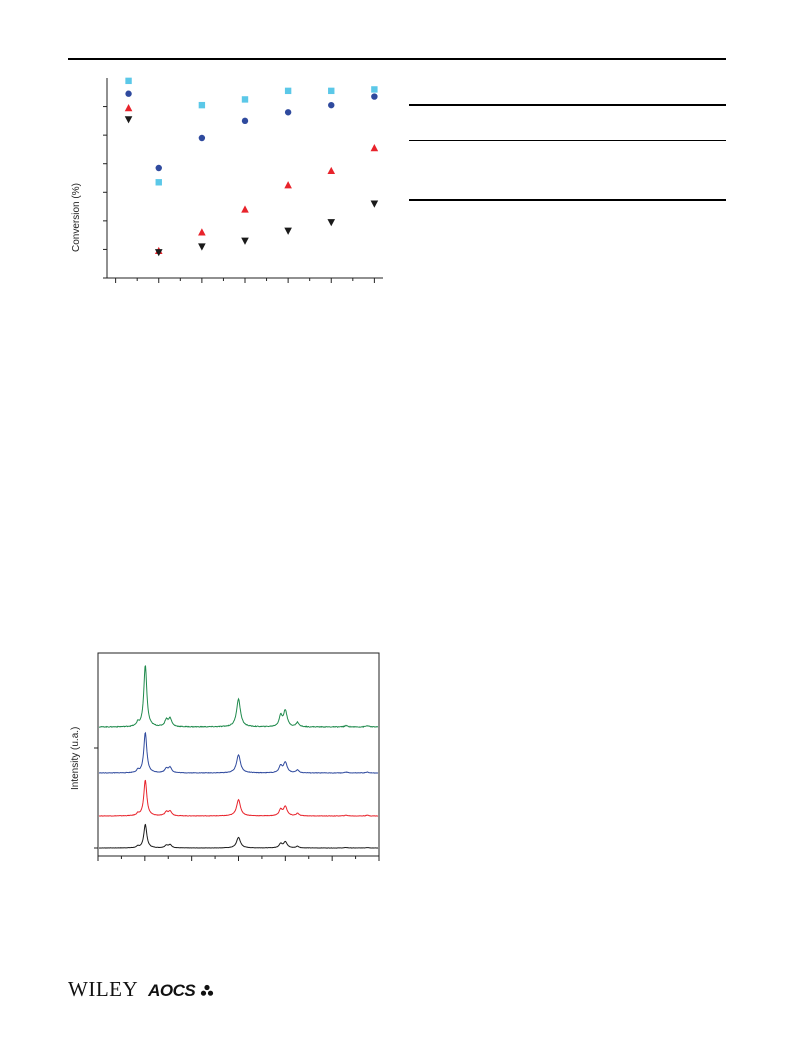 This screenshot has width=793, height=1053. What do you see at coordinates (172, 990) in the screenshot?
I see `aocs-logo-text: AOCS` at bounding box center [172, 990].